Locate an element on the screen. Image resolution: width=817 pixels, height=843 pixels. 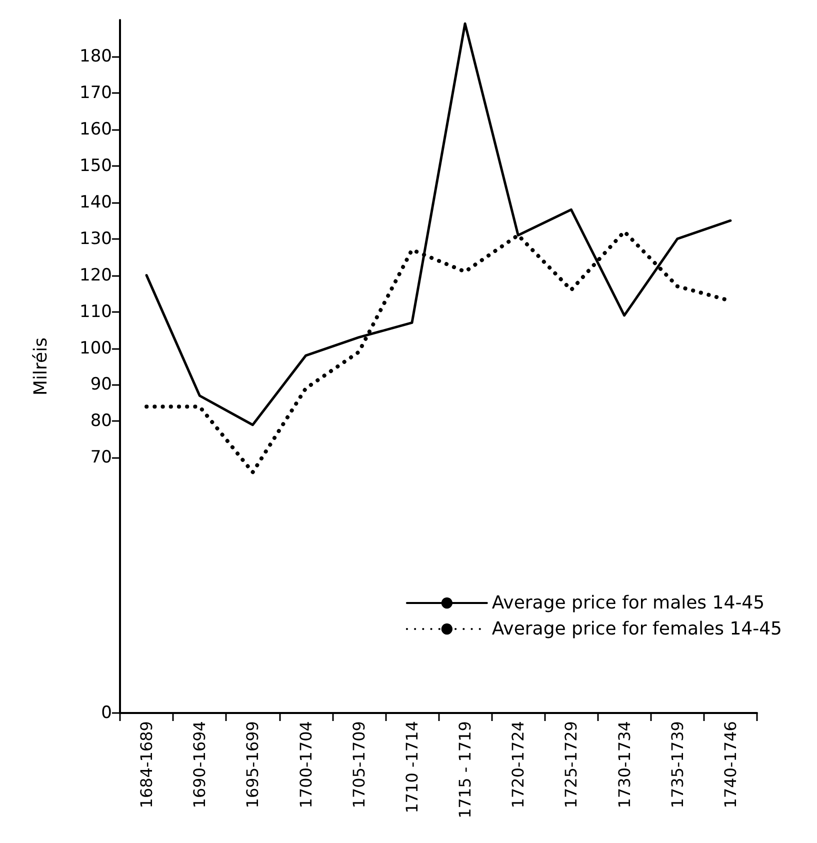
y-tick-label: 90 is located at coordinates (101, 384).